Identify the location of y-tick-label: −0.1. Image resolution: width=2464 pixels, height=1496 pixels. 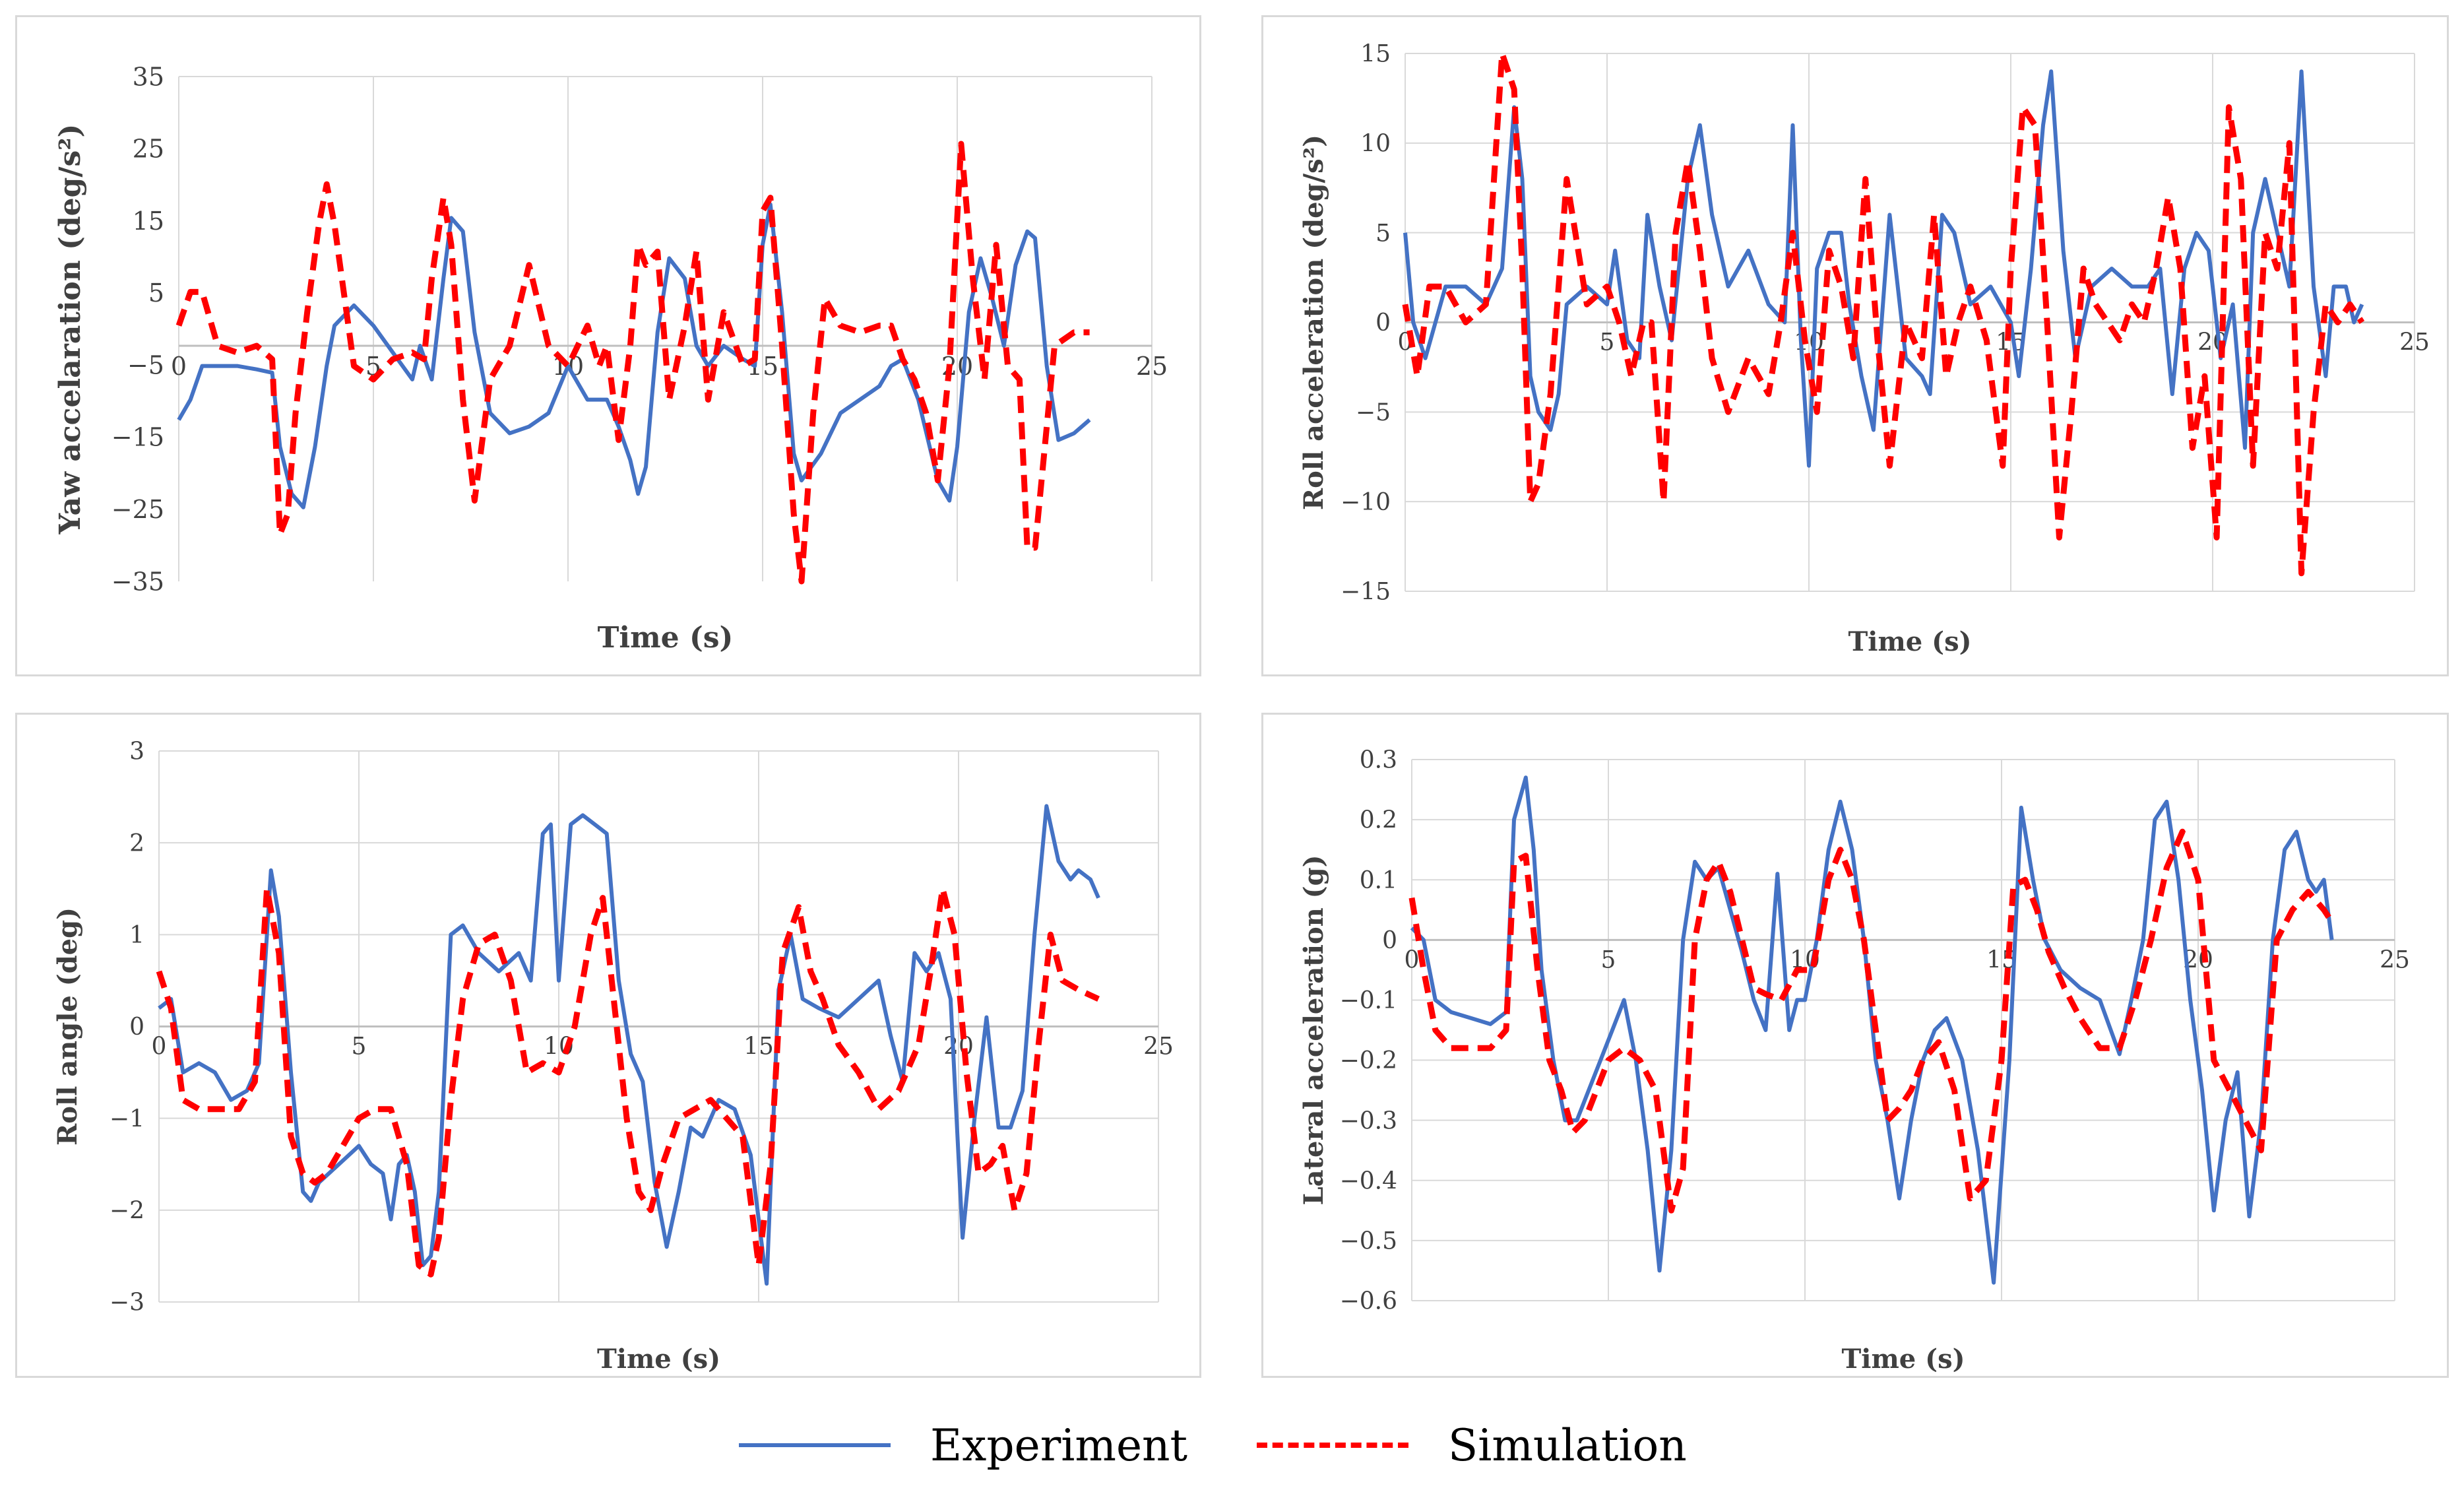
(1369, 1000).